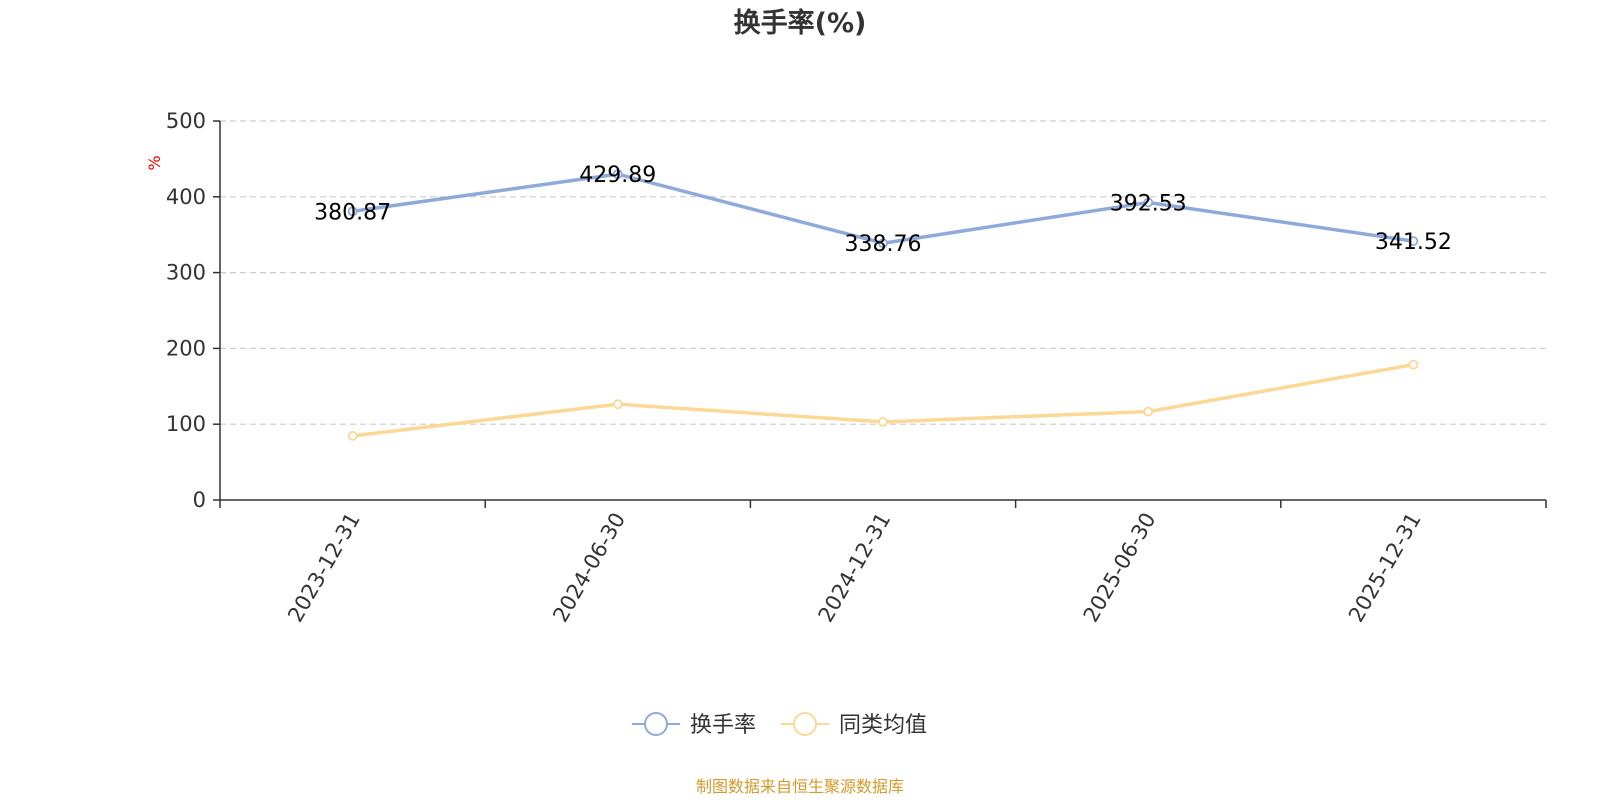  I want to click on data-labels: 380.87 429.89 338.76 392.53 341.52, so click(883, 210).